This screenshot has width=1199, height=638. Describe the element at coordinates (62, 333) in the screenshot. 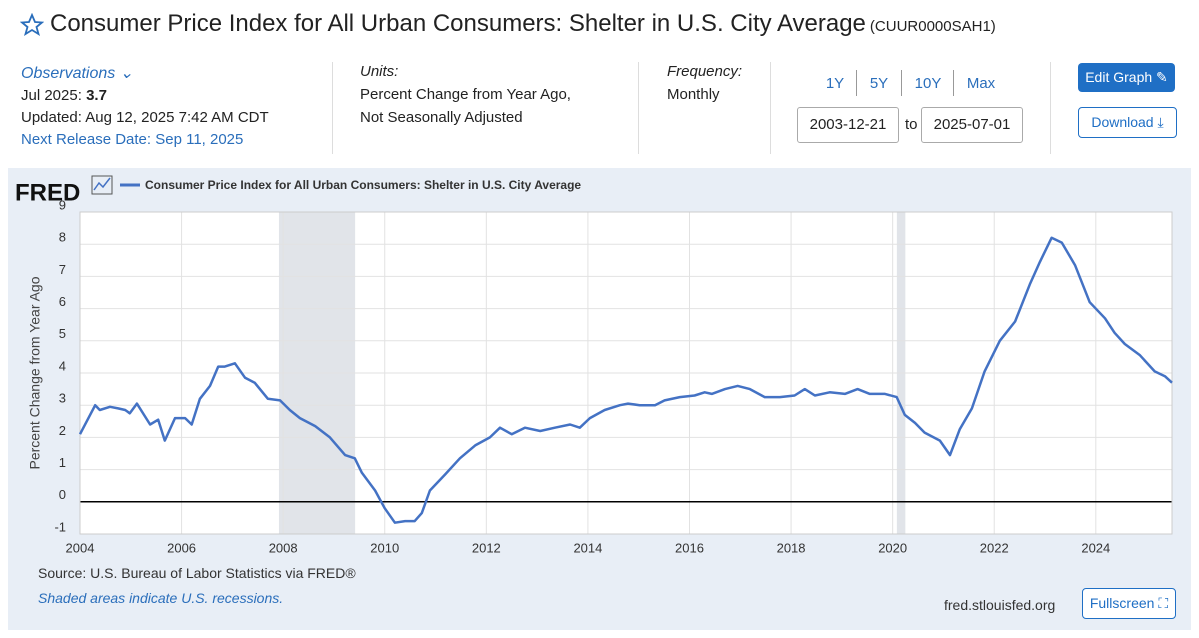

I see `y-tick-label: 5` at that location.